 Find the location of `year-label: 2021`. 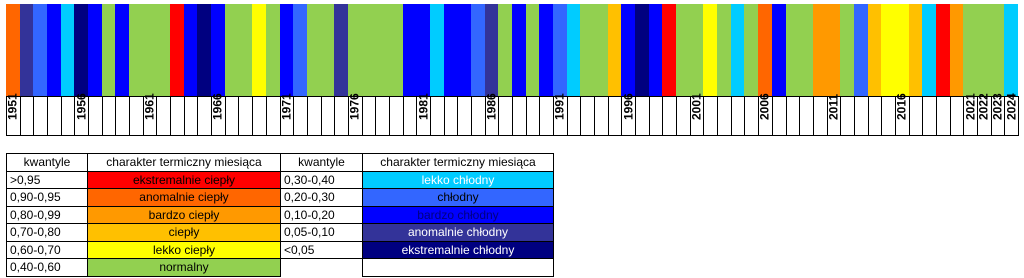

year-label: 2021 is located at coordinates (970, 106).